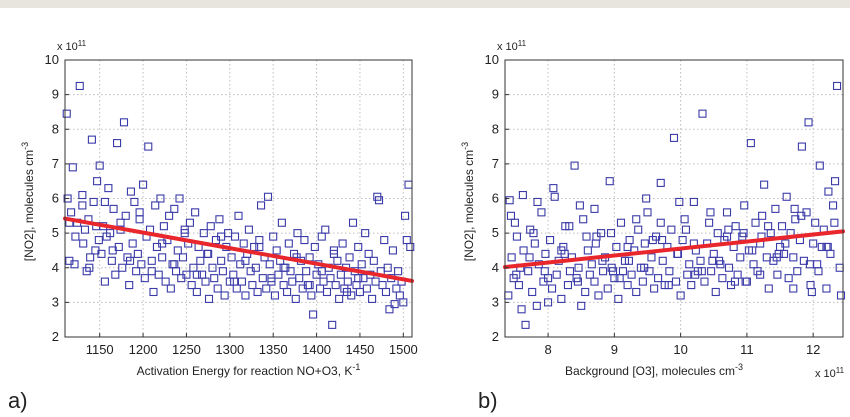  Describe the element at coordinates (492, 59) in the screenshot. I see `y-tick-label: 10` at that location.